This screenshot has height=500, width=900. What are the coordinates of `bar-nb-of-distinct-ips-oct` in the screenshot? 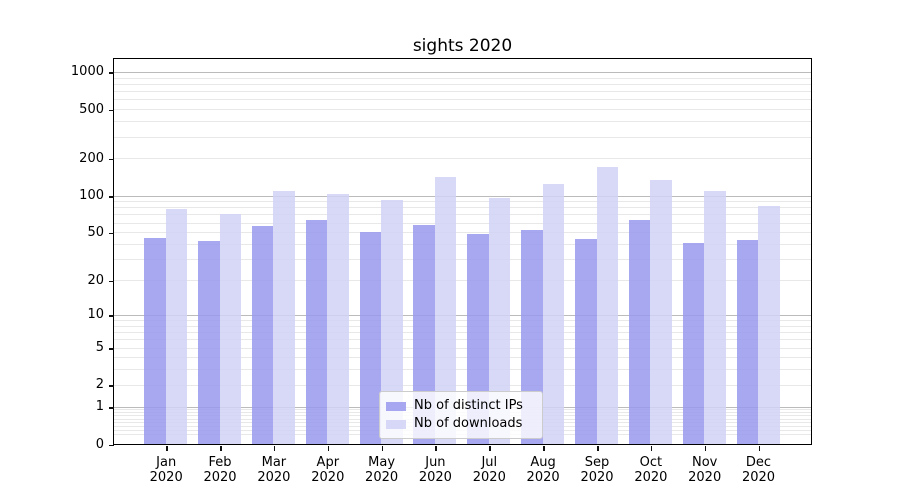 It's located at (639, 332).